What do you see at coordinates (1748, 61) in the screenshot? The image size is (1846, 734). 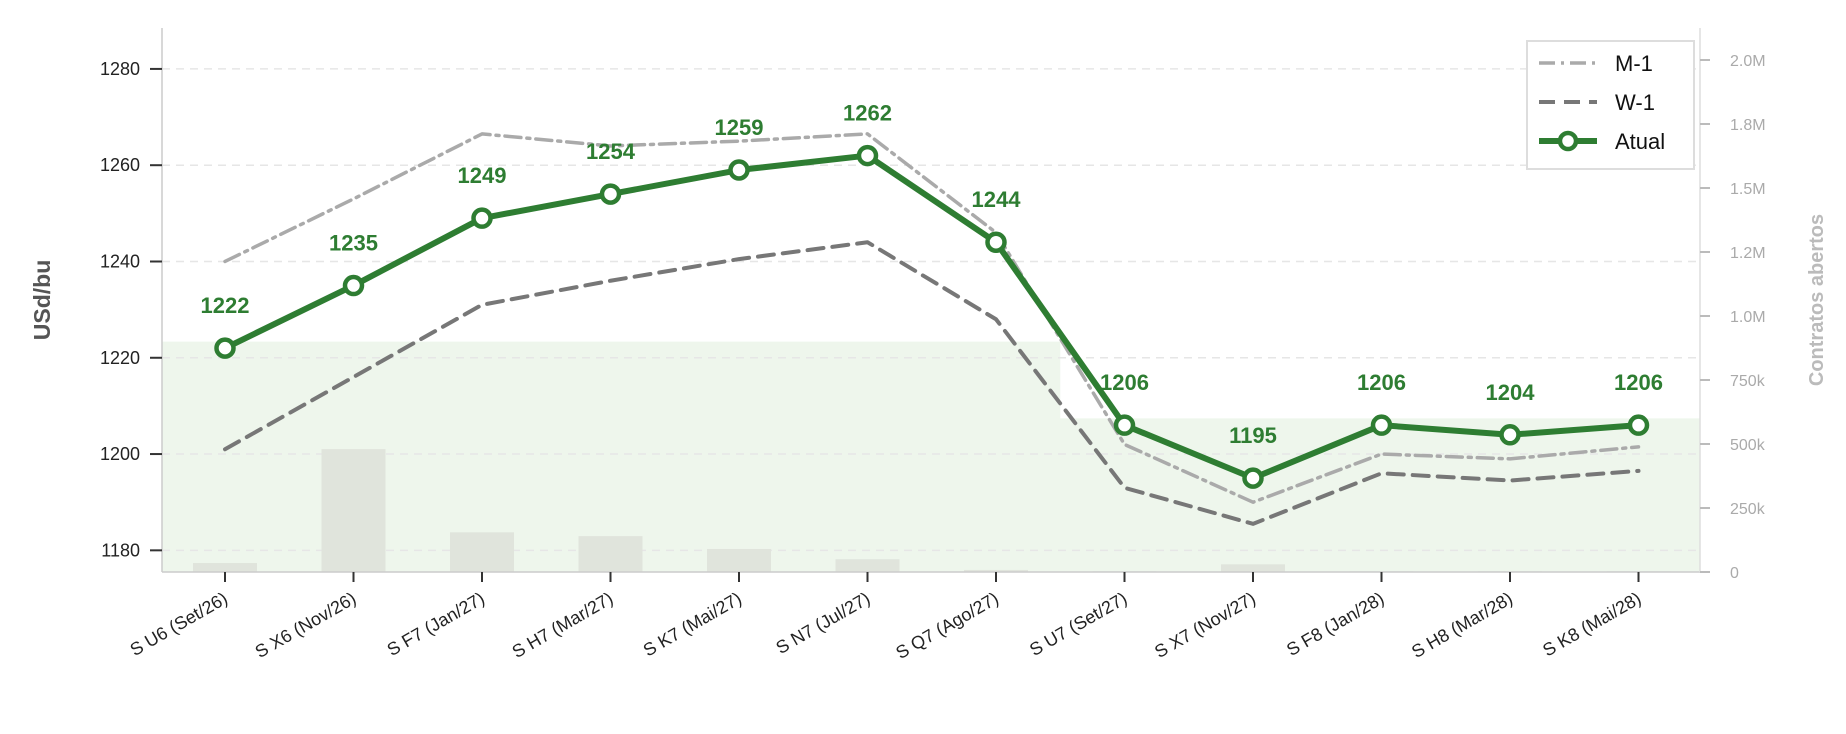 I see `y2-tick-label: 2.0M` at bounding box center [1748, 61].